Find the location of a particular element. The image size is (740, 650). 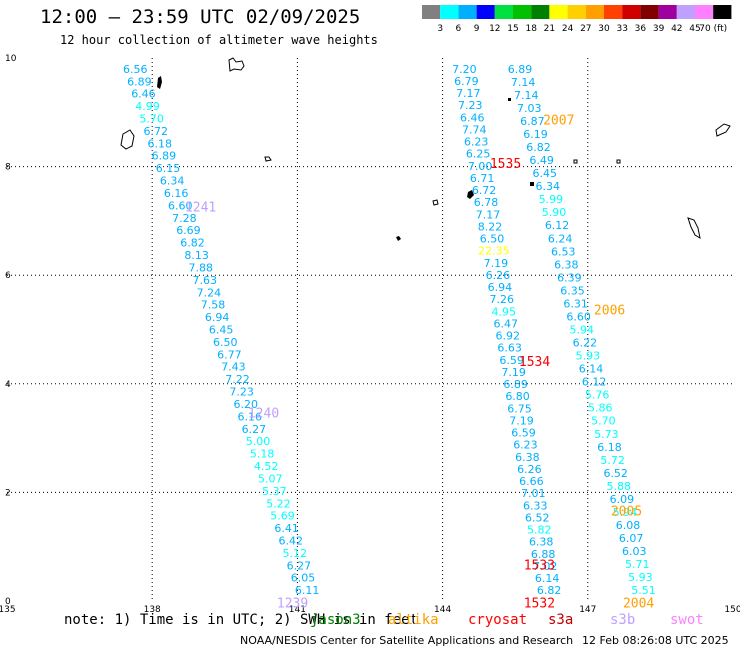

wave-height-value: 6.09 is located at coordinates (622, 499).